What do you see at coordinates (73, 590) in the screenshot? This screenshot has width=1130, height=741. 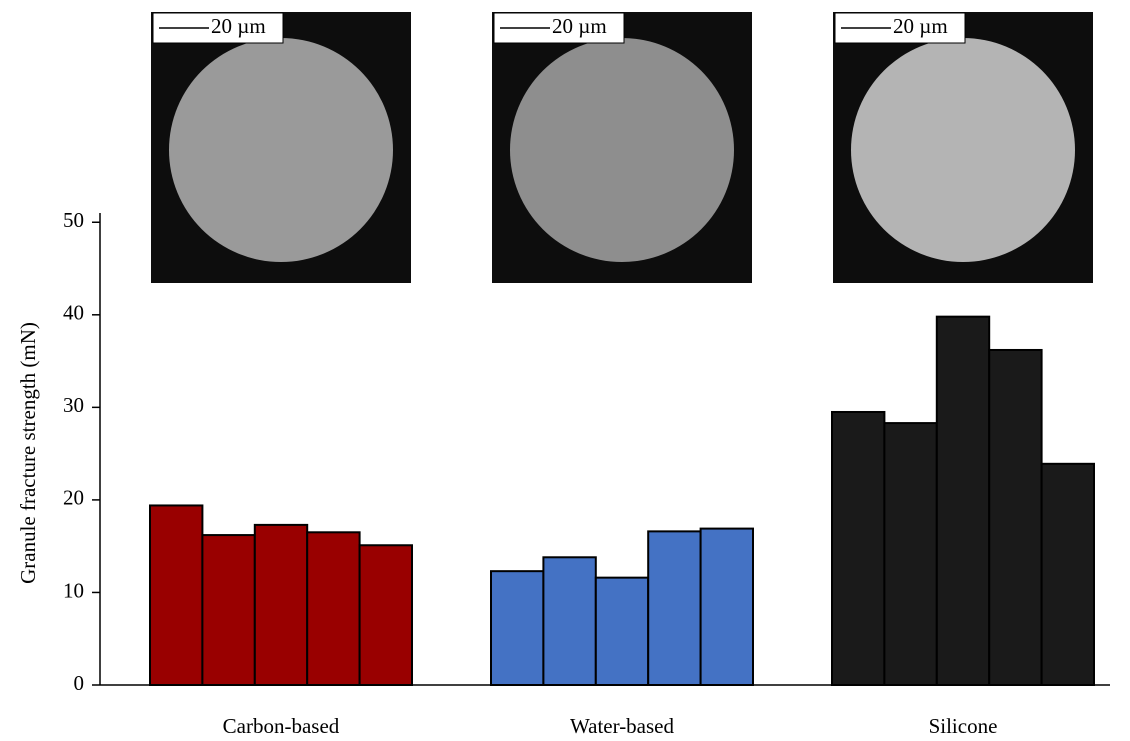 I see `y-tick-label: 10` at bounding box center [73, 590].